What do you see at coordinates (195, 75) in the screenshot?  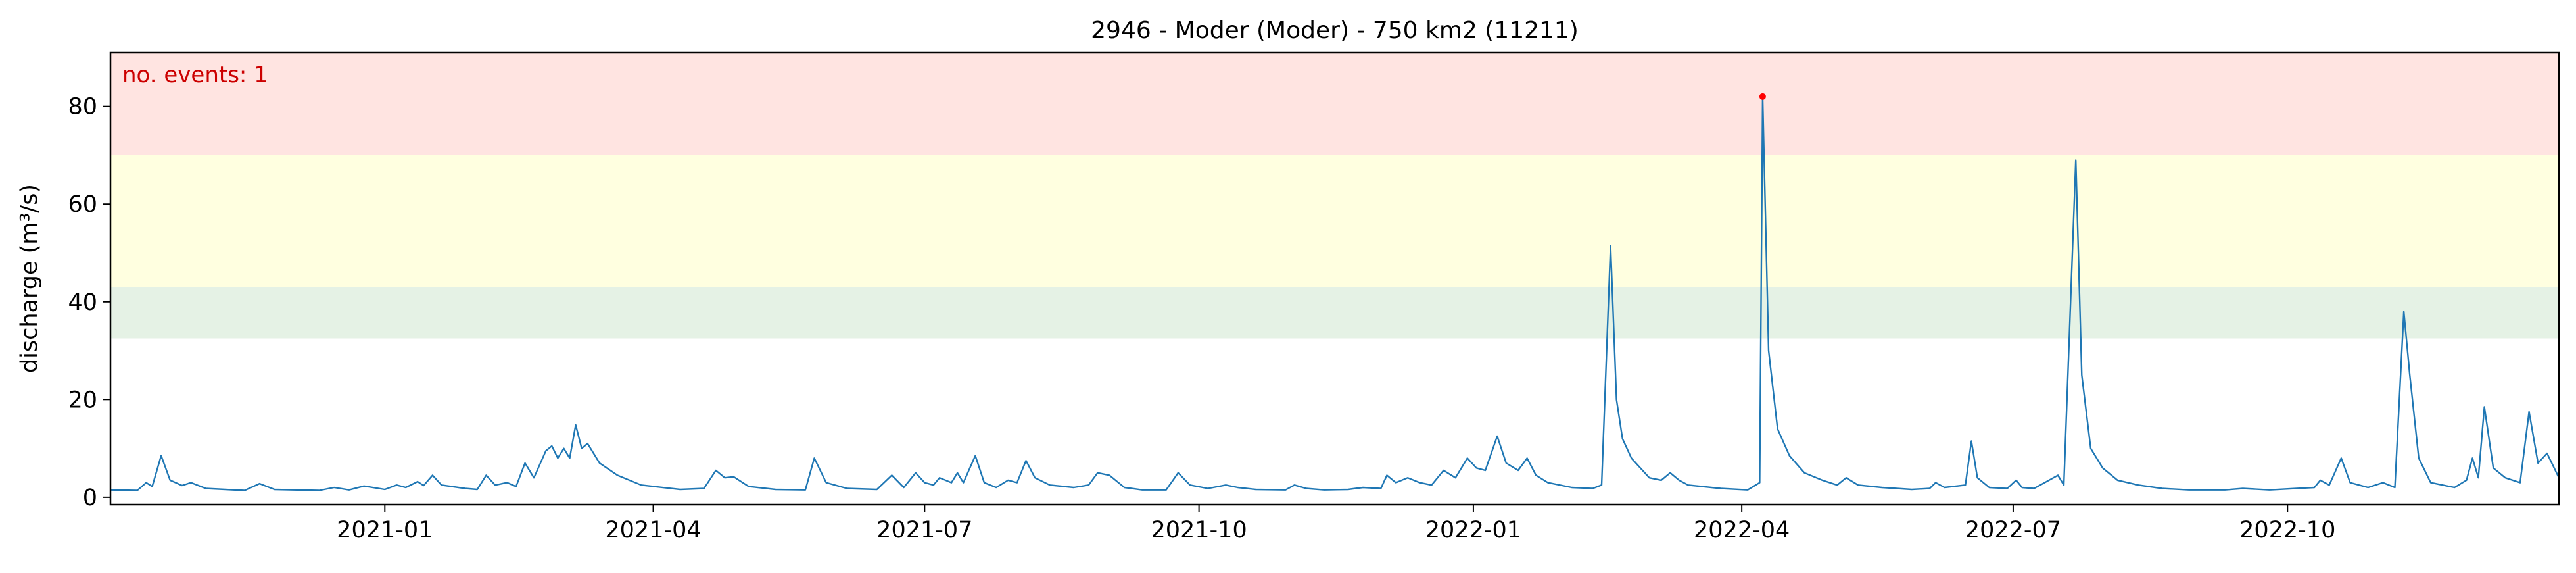 I see `events-annotation: no. events: 1` at bounding box center [195, 75].